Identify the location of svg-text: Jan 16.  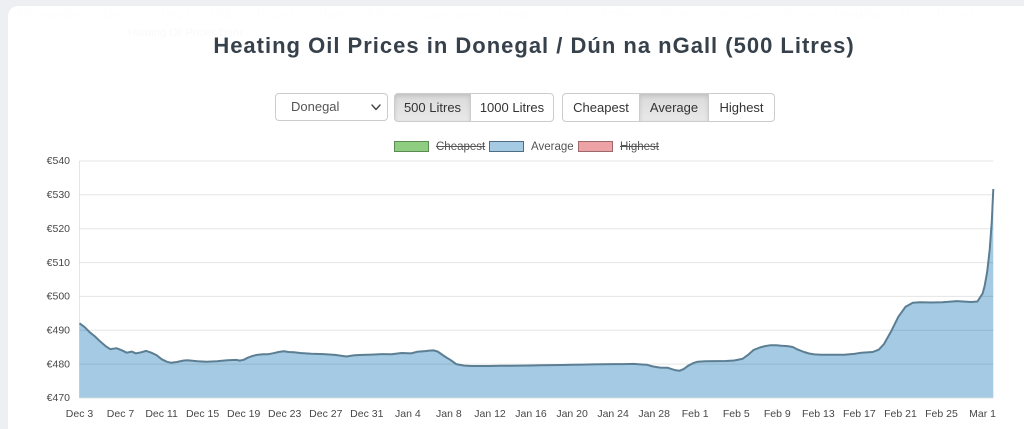
(531, 414).